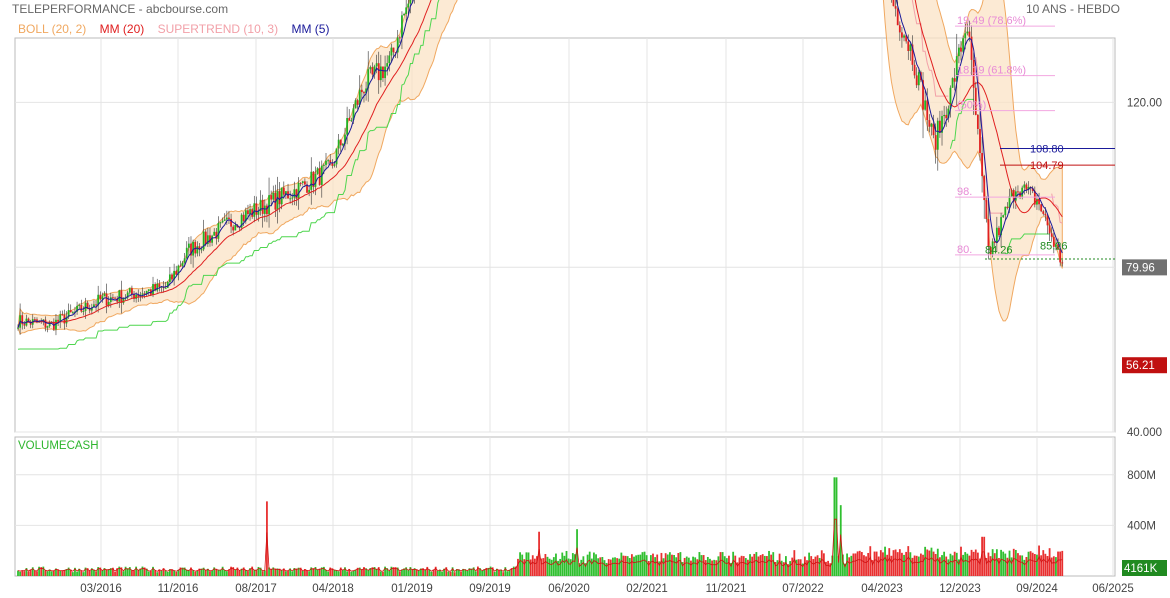  What do you see at coordinates (490, 589) in the screenshot?
I see `x-tick-label: 09/2019` at bounding box center [490, 589].